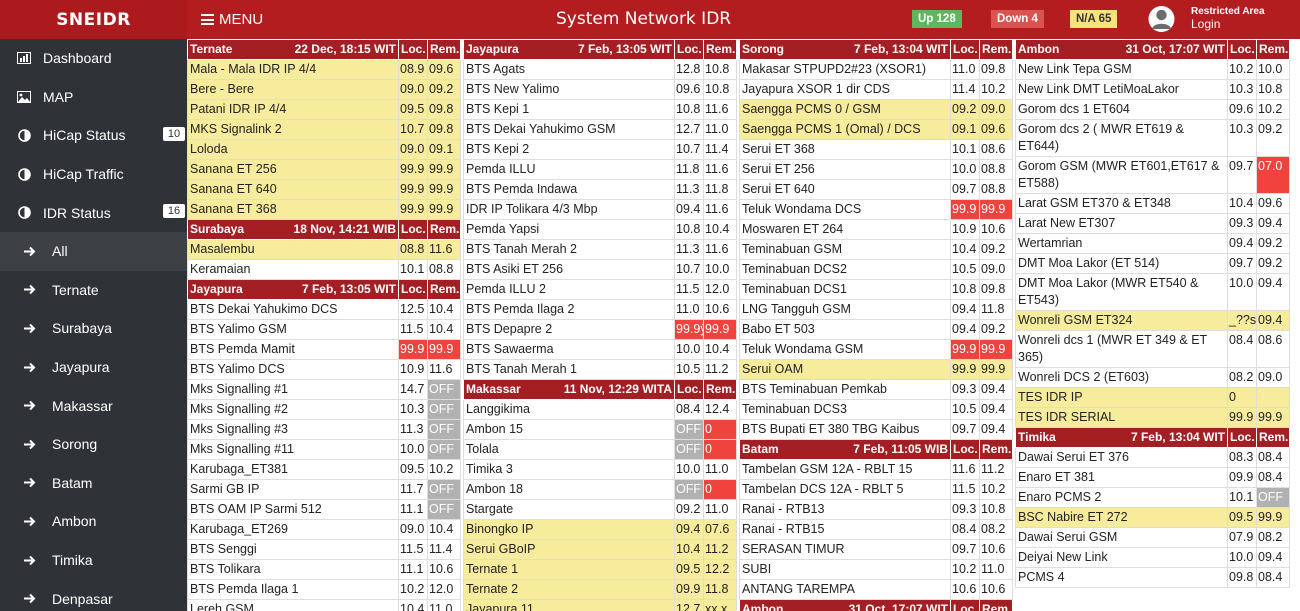 The height and width of the screenshot is (611, 1300). What do you see at coordinates (324, 149) in the screenshot?
I see `table-row: Loloda 09.0 09.1` at bounding box center [324, 149].